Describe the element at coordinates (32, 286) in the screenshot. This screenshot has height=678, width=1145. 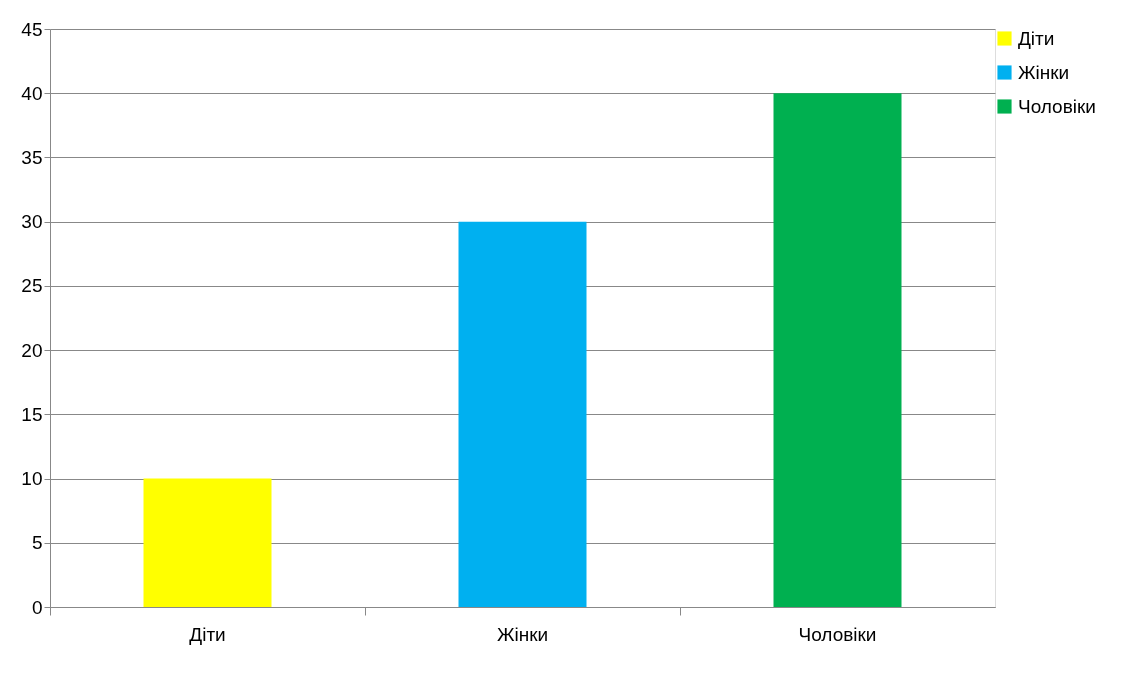
I see `y-tick-label: 25` at that location.